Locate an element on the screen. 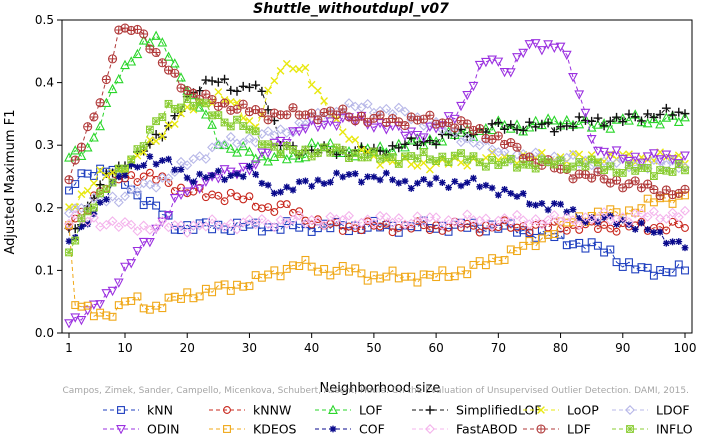 The width and height of the screenshot is (702, 434). legend-label: LDOF is located at coordinates (673, 410).